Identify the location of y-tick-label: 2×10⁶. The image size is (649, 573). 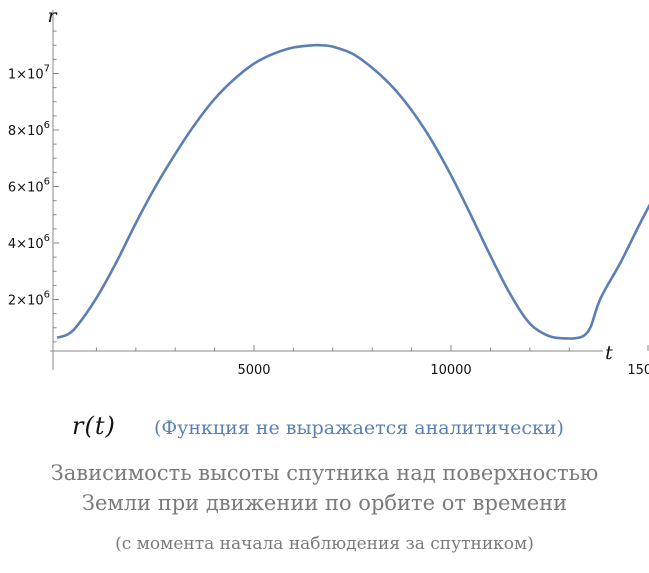
(29, 299).